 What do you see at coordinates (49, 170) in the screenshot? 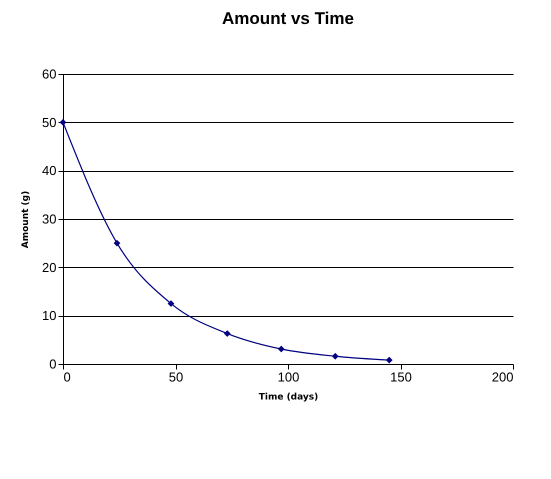
I see `y-tick-label: 40` at bounding box center [49, 170].